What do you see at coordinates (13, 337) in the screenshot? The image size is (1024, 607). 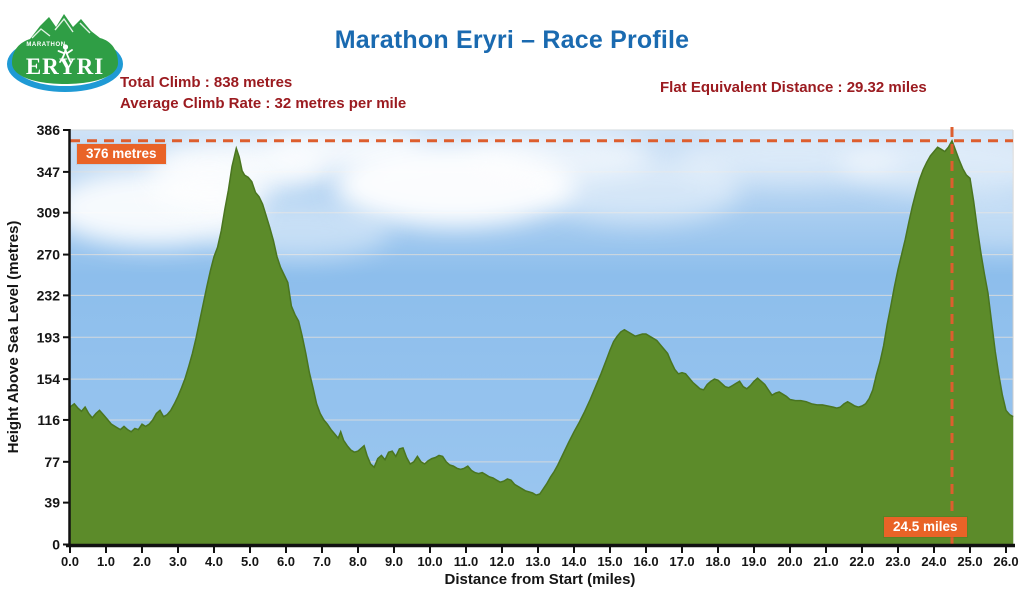 I see `y-axis-title: Height Above Sea Level (metres)` at bounding box center [13, 337].